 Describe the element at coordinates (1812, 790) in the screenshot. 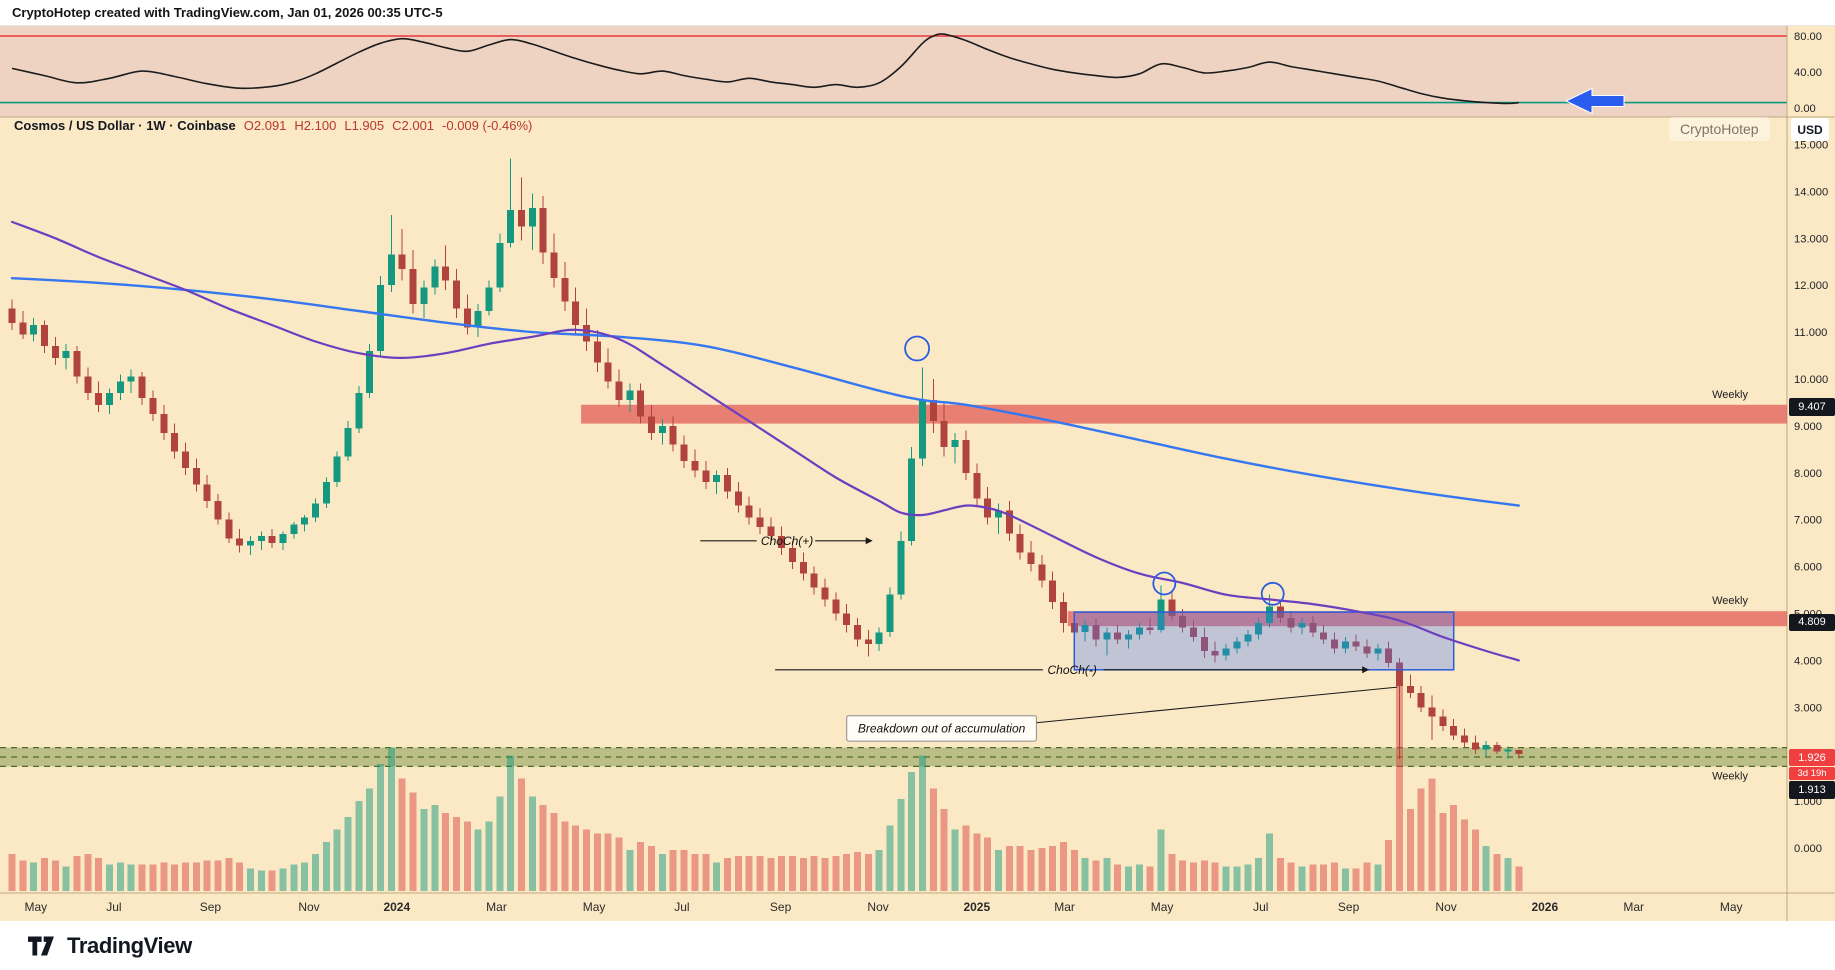

I see `price-badge: 1.913` at that location.